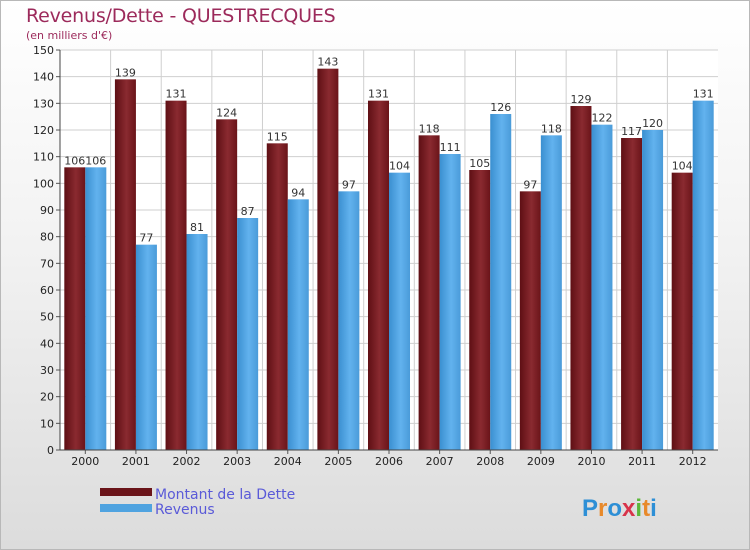 The height and width of the screenshot is (550, 750). I want to click on y-tick-label: 40, so click(47, 343).